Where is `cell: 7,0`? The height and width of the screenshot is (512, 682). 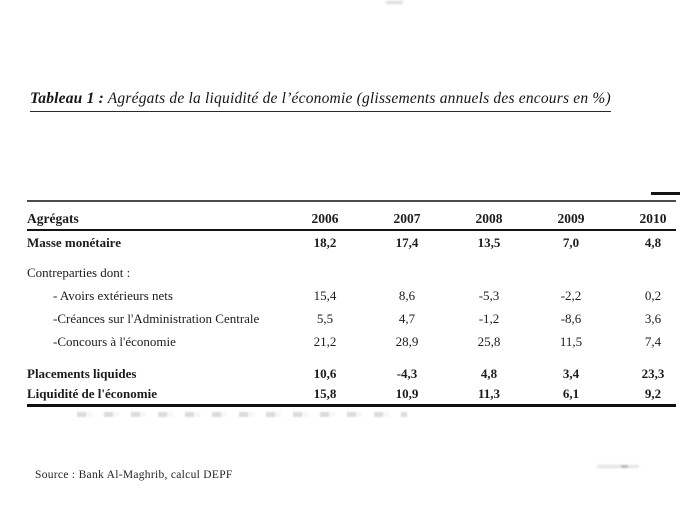 cell: 7,0 is located at coordinates (571, 242).